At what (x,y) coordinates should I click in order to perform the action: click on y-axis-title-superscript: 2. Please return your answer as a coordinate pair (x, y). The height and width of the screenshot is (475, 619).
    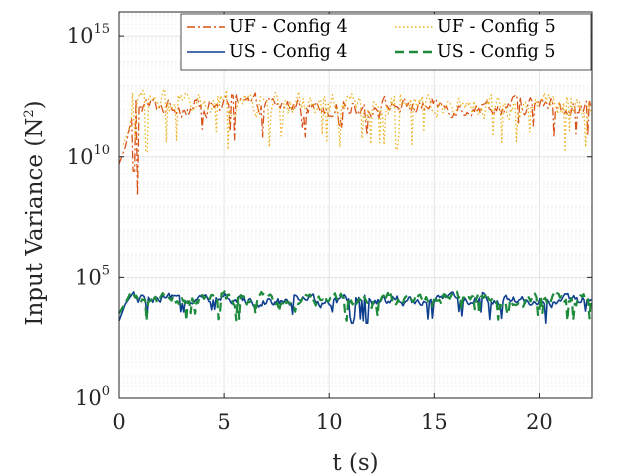
    Looking at the image, I should click on (29, 113).